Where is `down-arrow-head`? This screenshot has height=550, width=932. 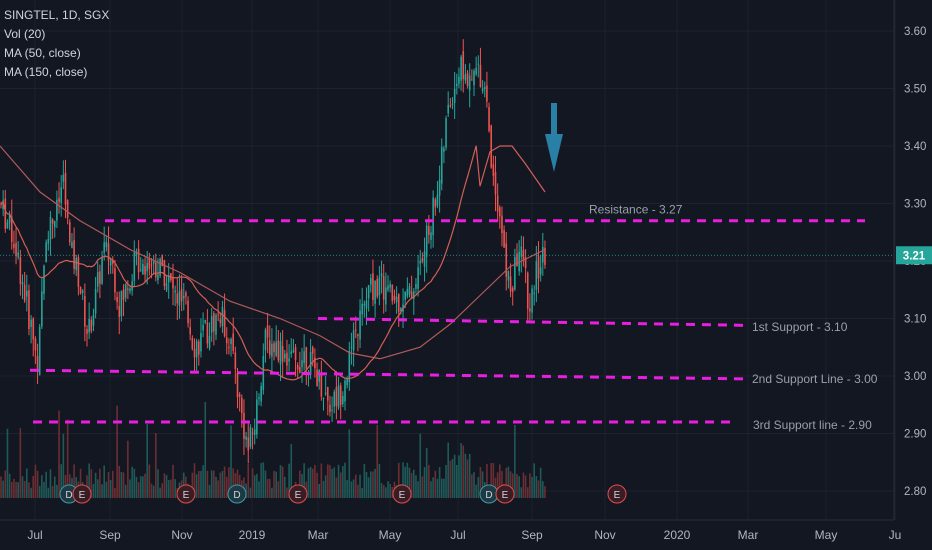 down-arrow-head is located at coordinates (554, 153).